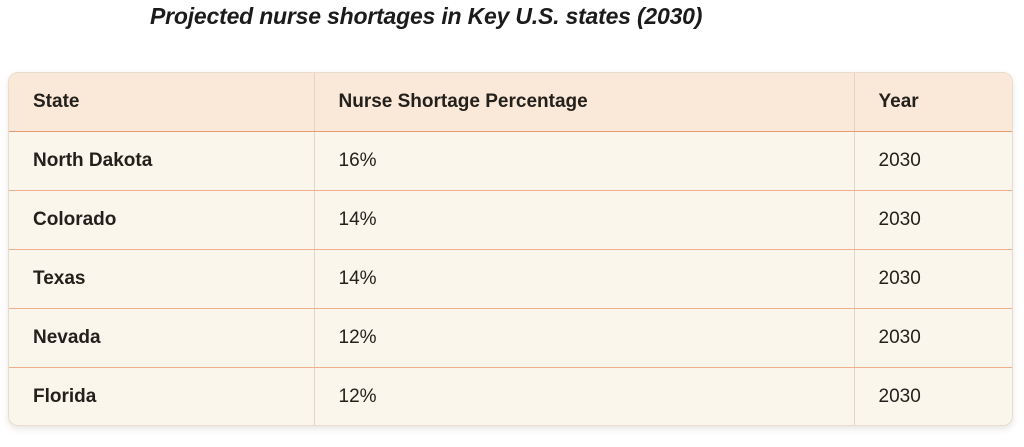 The width and height of the screenshot is (1024, 447). I want to click on table-row: Nevada 12% 2030, so click(510, 338).